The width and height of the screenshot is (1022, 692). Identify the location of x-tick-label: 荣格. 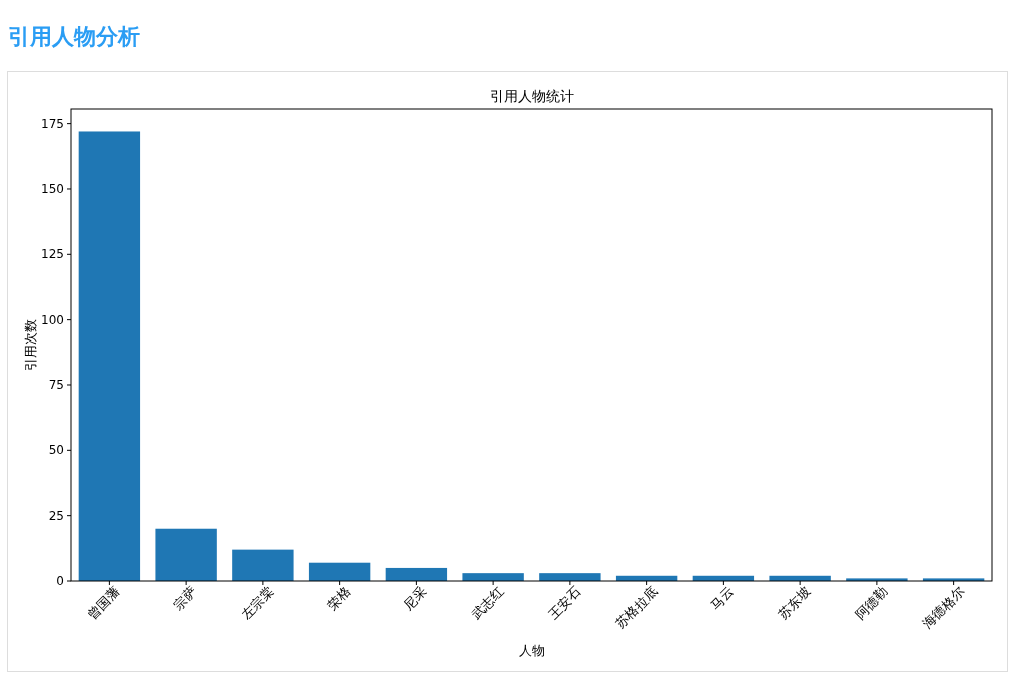
(339, 598).